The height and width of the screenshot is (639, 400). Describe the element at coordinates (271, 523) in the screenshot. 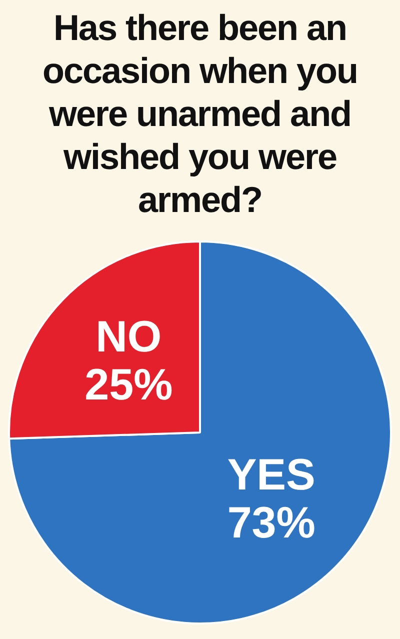

I see `data-label: 73%` at that location.